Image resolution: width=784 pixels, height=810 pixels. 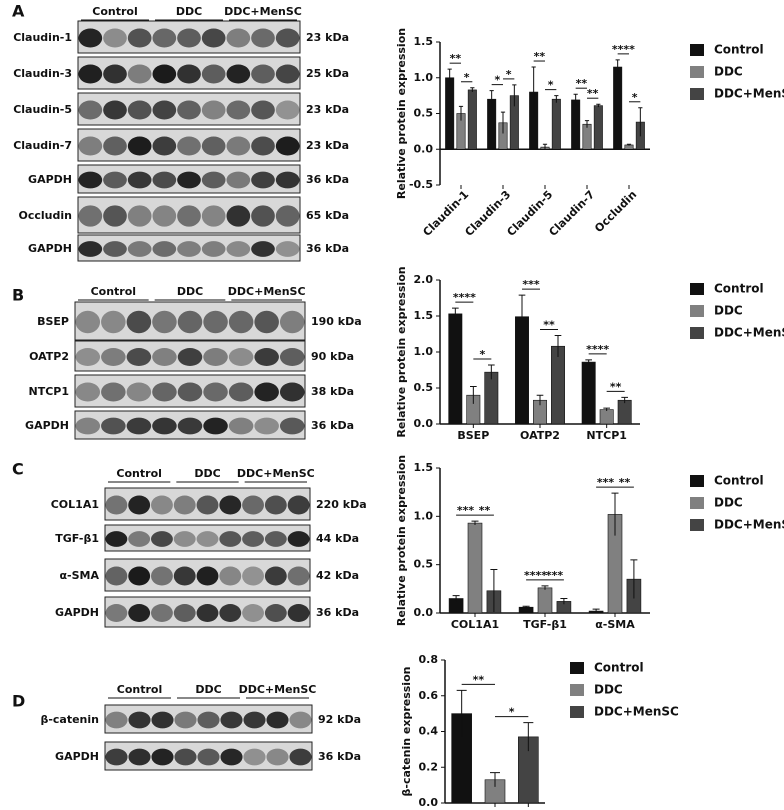 I want to click on protein-label: TGF-β1, so click(x=77, y=538).